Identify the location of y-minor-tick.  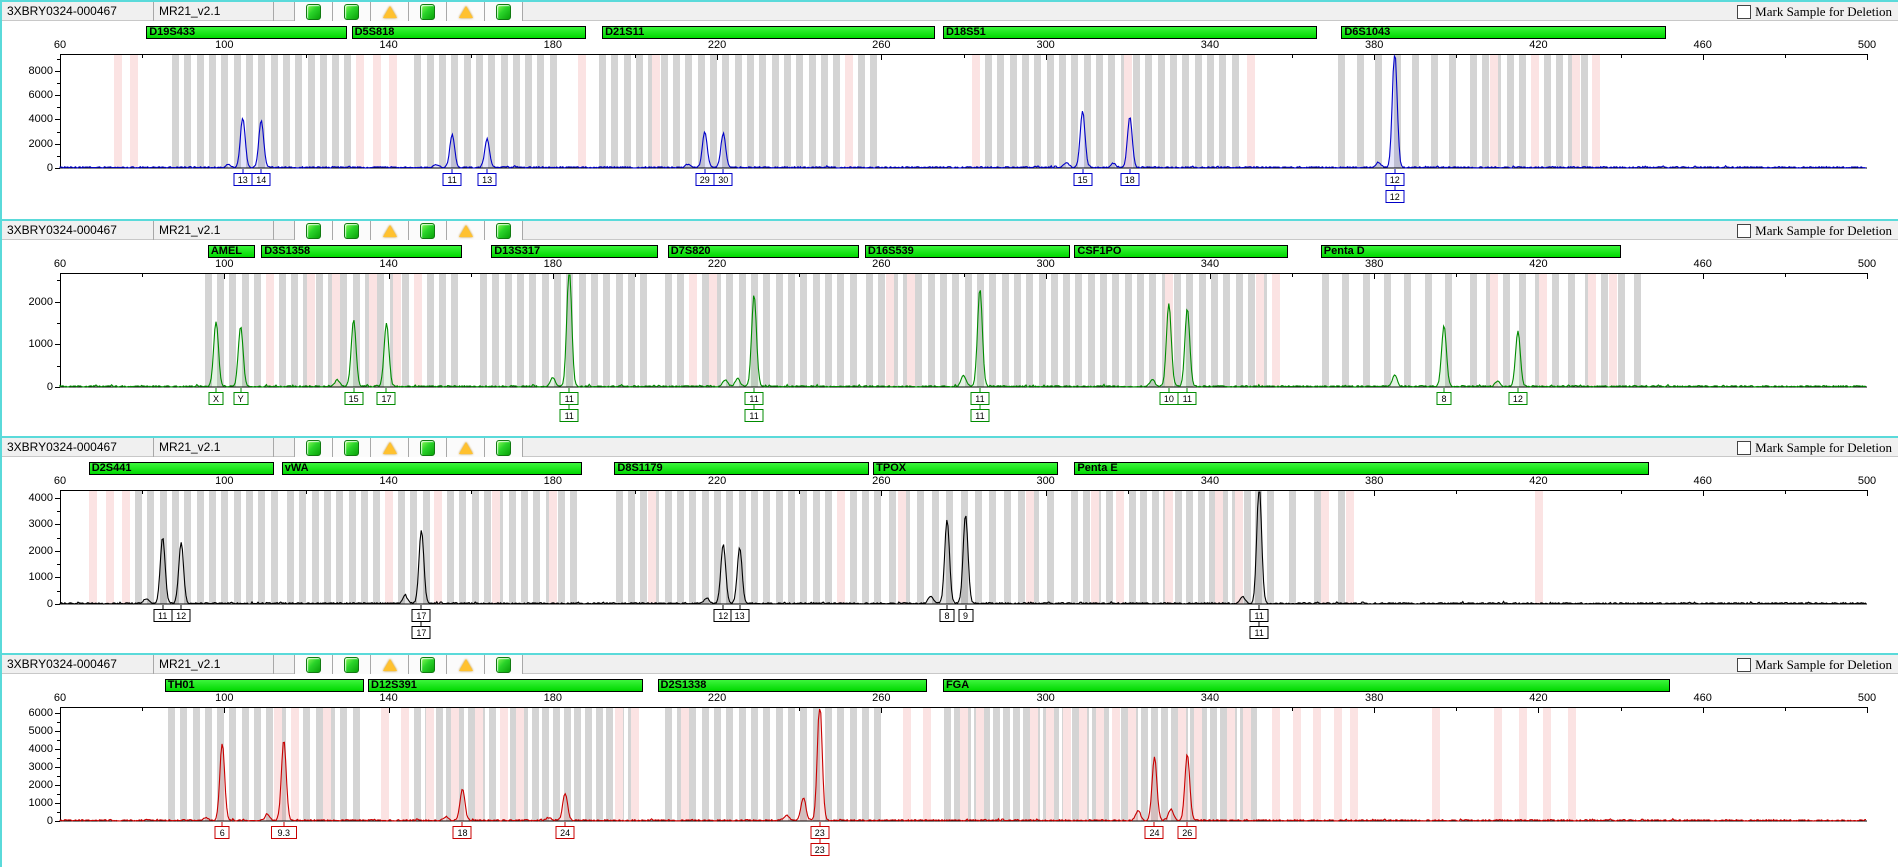
(58, 538).